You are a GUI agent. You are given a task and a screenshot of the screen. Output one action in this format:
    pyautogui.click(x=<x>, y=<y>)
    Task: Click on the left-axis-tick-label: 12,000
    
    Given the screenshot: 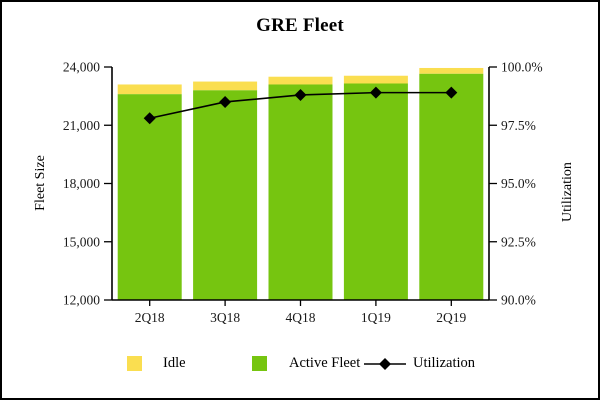 What is the action you would take?
    pyautogui.click(x=81, y=300)
    